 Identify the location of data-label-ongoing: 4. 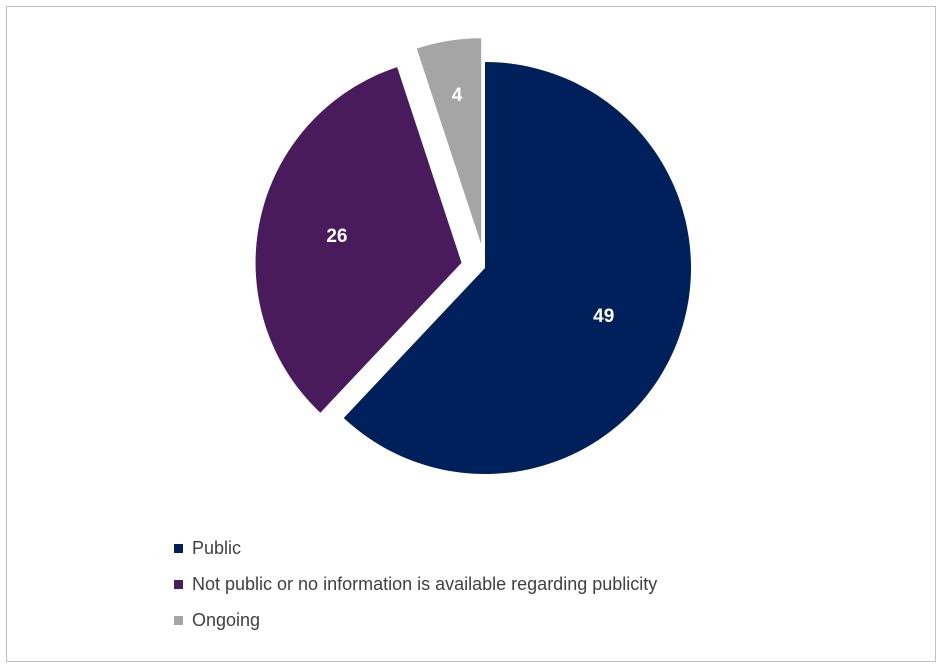
(457, 95).